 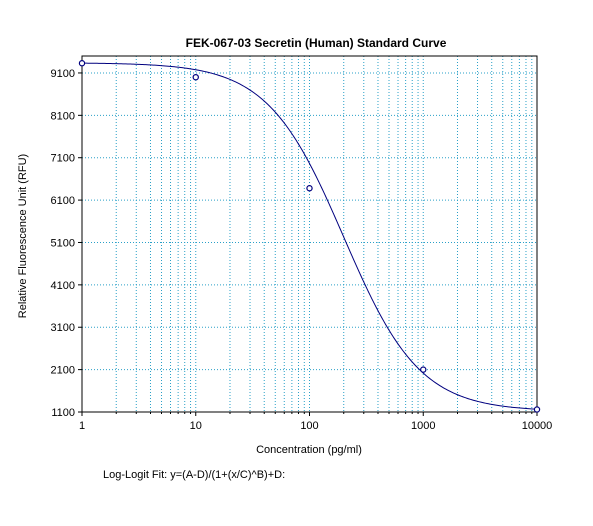 What do you see at coordinates (63, 328) in the screenshot?
I see `y-tick-label: 3100` at bounding box center [63, 328].